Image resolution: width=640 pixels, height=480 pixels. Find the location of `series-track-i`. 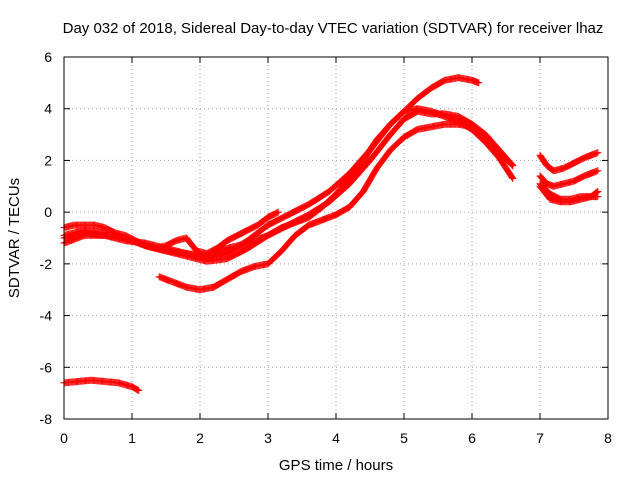

series-track-i is located at coordinates (569, 162).